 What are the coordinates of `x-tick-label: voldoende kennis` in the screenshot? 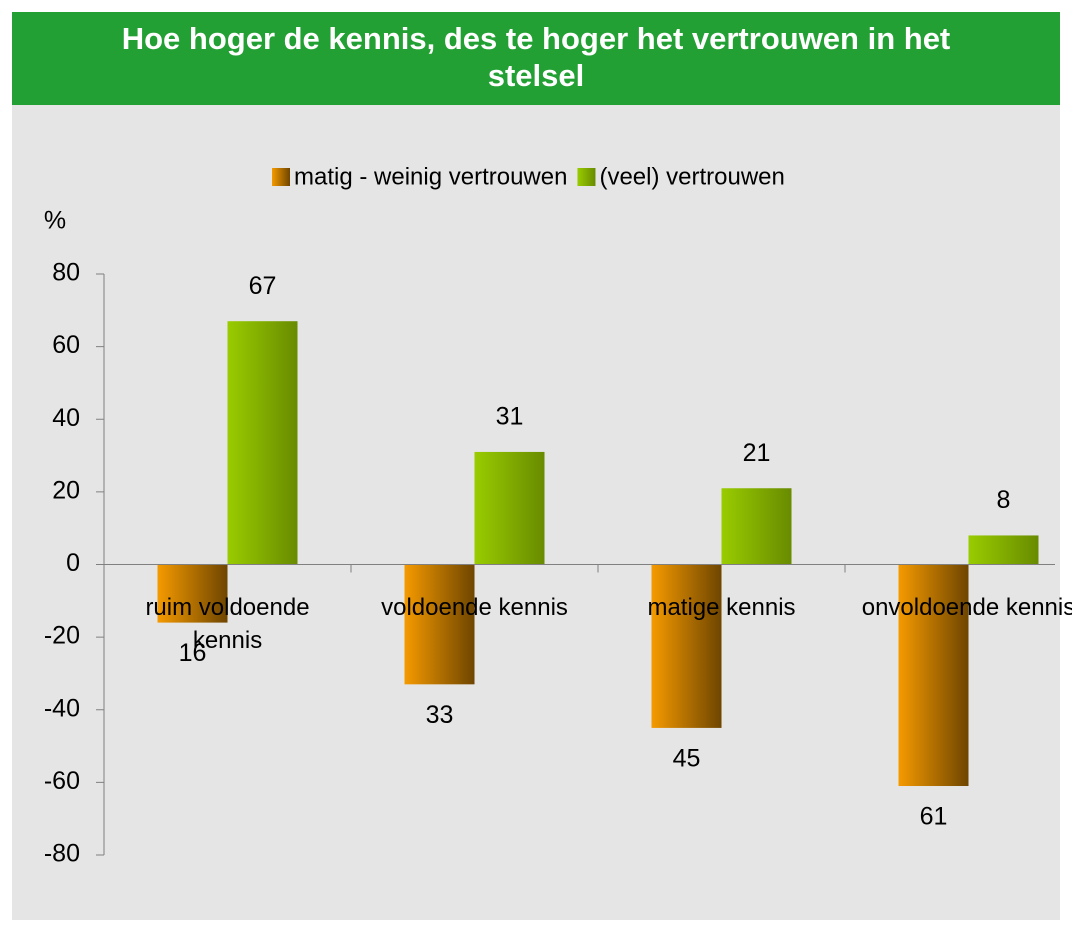 It's located at (474, 607).